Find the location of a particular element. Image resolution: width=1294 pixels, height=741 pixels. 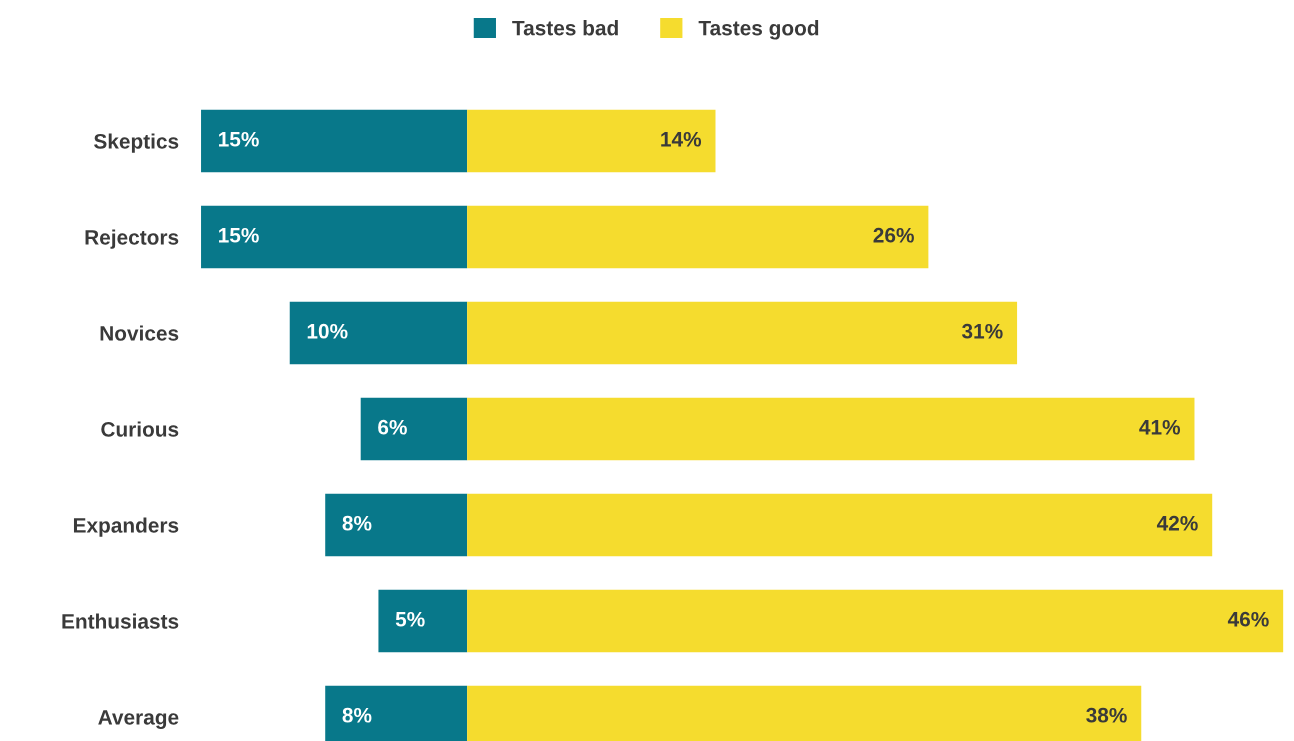

annotation: 6% is located at coordinates (392, 427).